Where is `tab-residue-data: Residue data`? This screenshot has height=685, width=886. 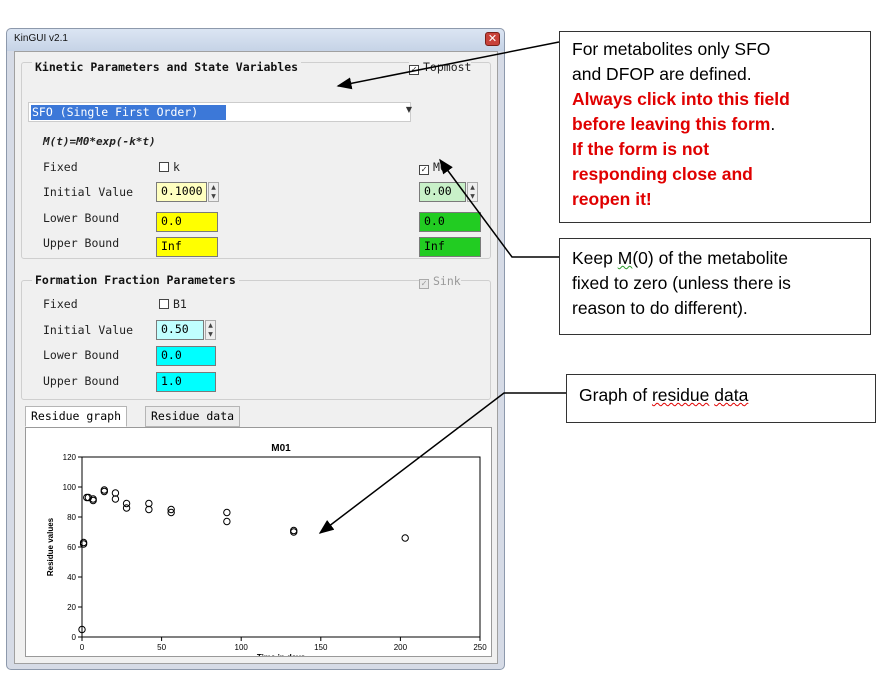
tab-residue-data: Residue data is located at coordinates (193, 416).